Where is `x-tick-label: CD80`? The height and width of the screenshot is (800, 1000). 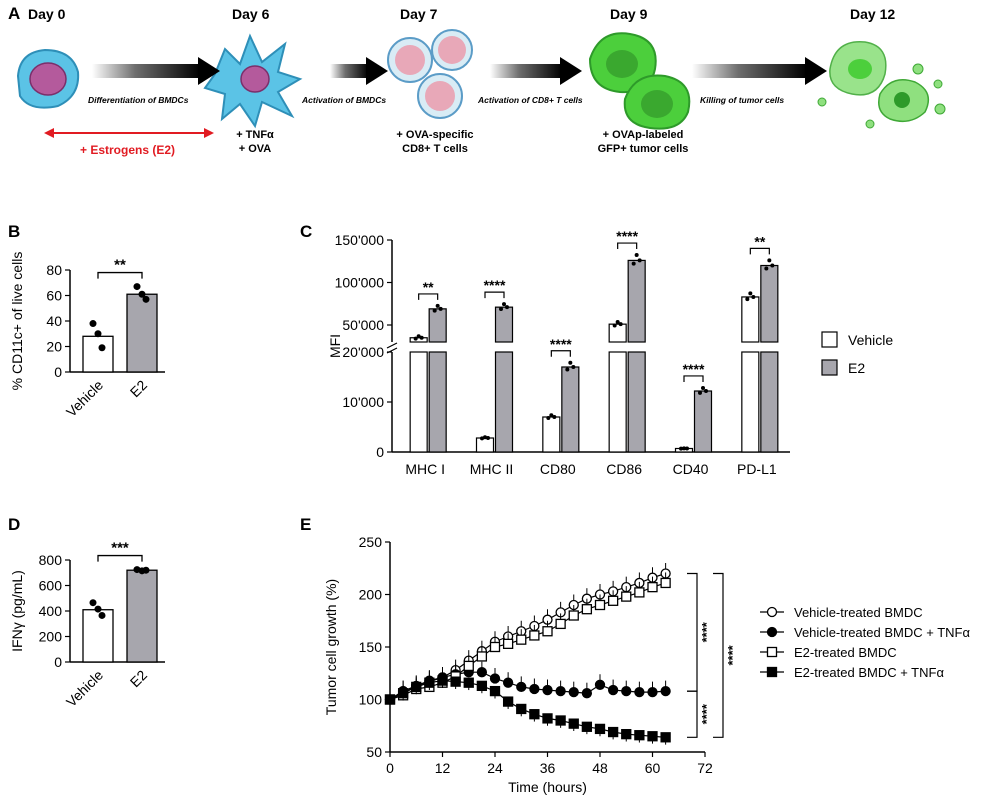 x-tick-label: CD80 is located at coordinates (558, 469).